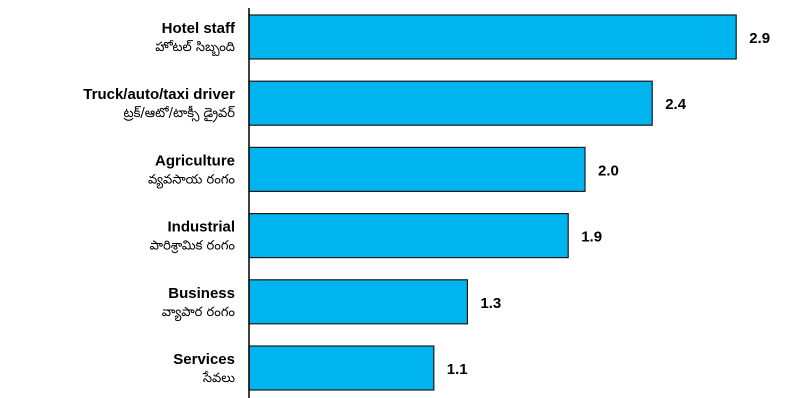 The height and width of the screenshot is (398, 788). What do you see at coordinates (199, 313) in the screenshot?
I see `category-label-telugu-4: వ్యాపార రంగం` at bounding box center [199, 313].